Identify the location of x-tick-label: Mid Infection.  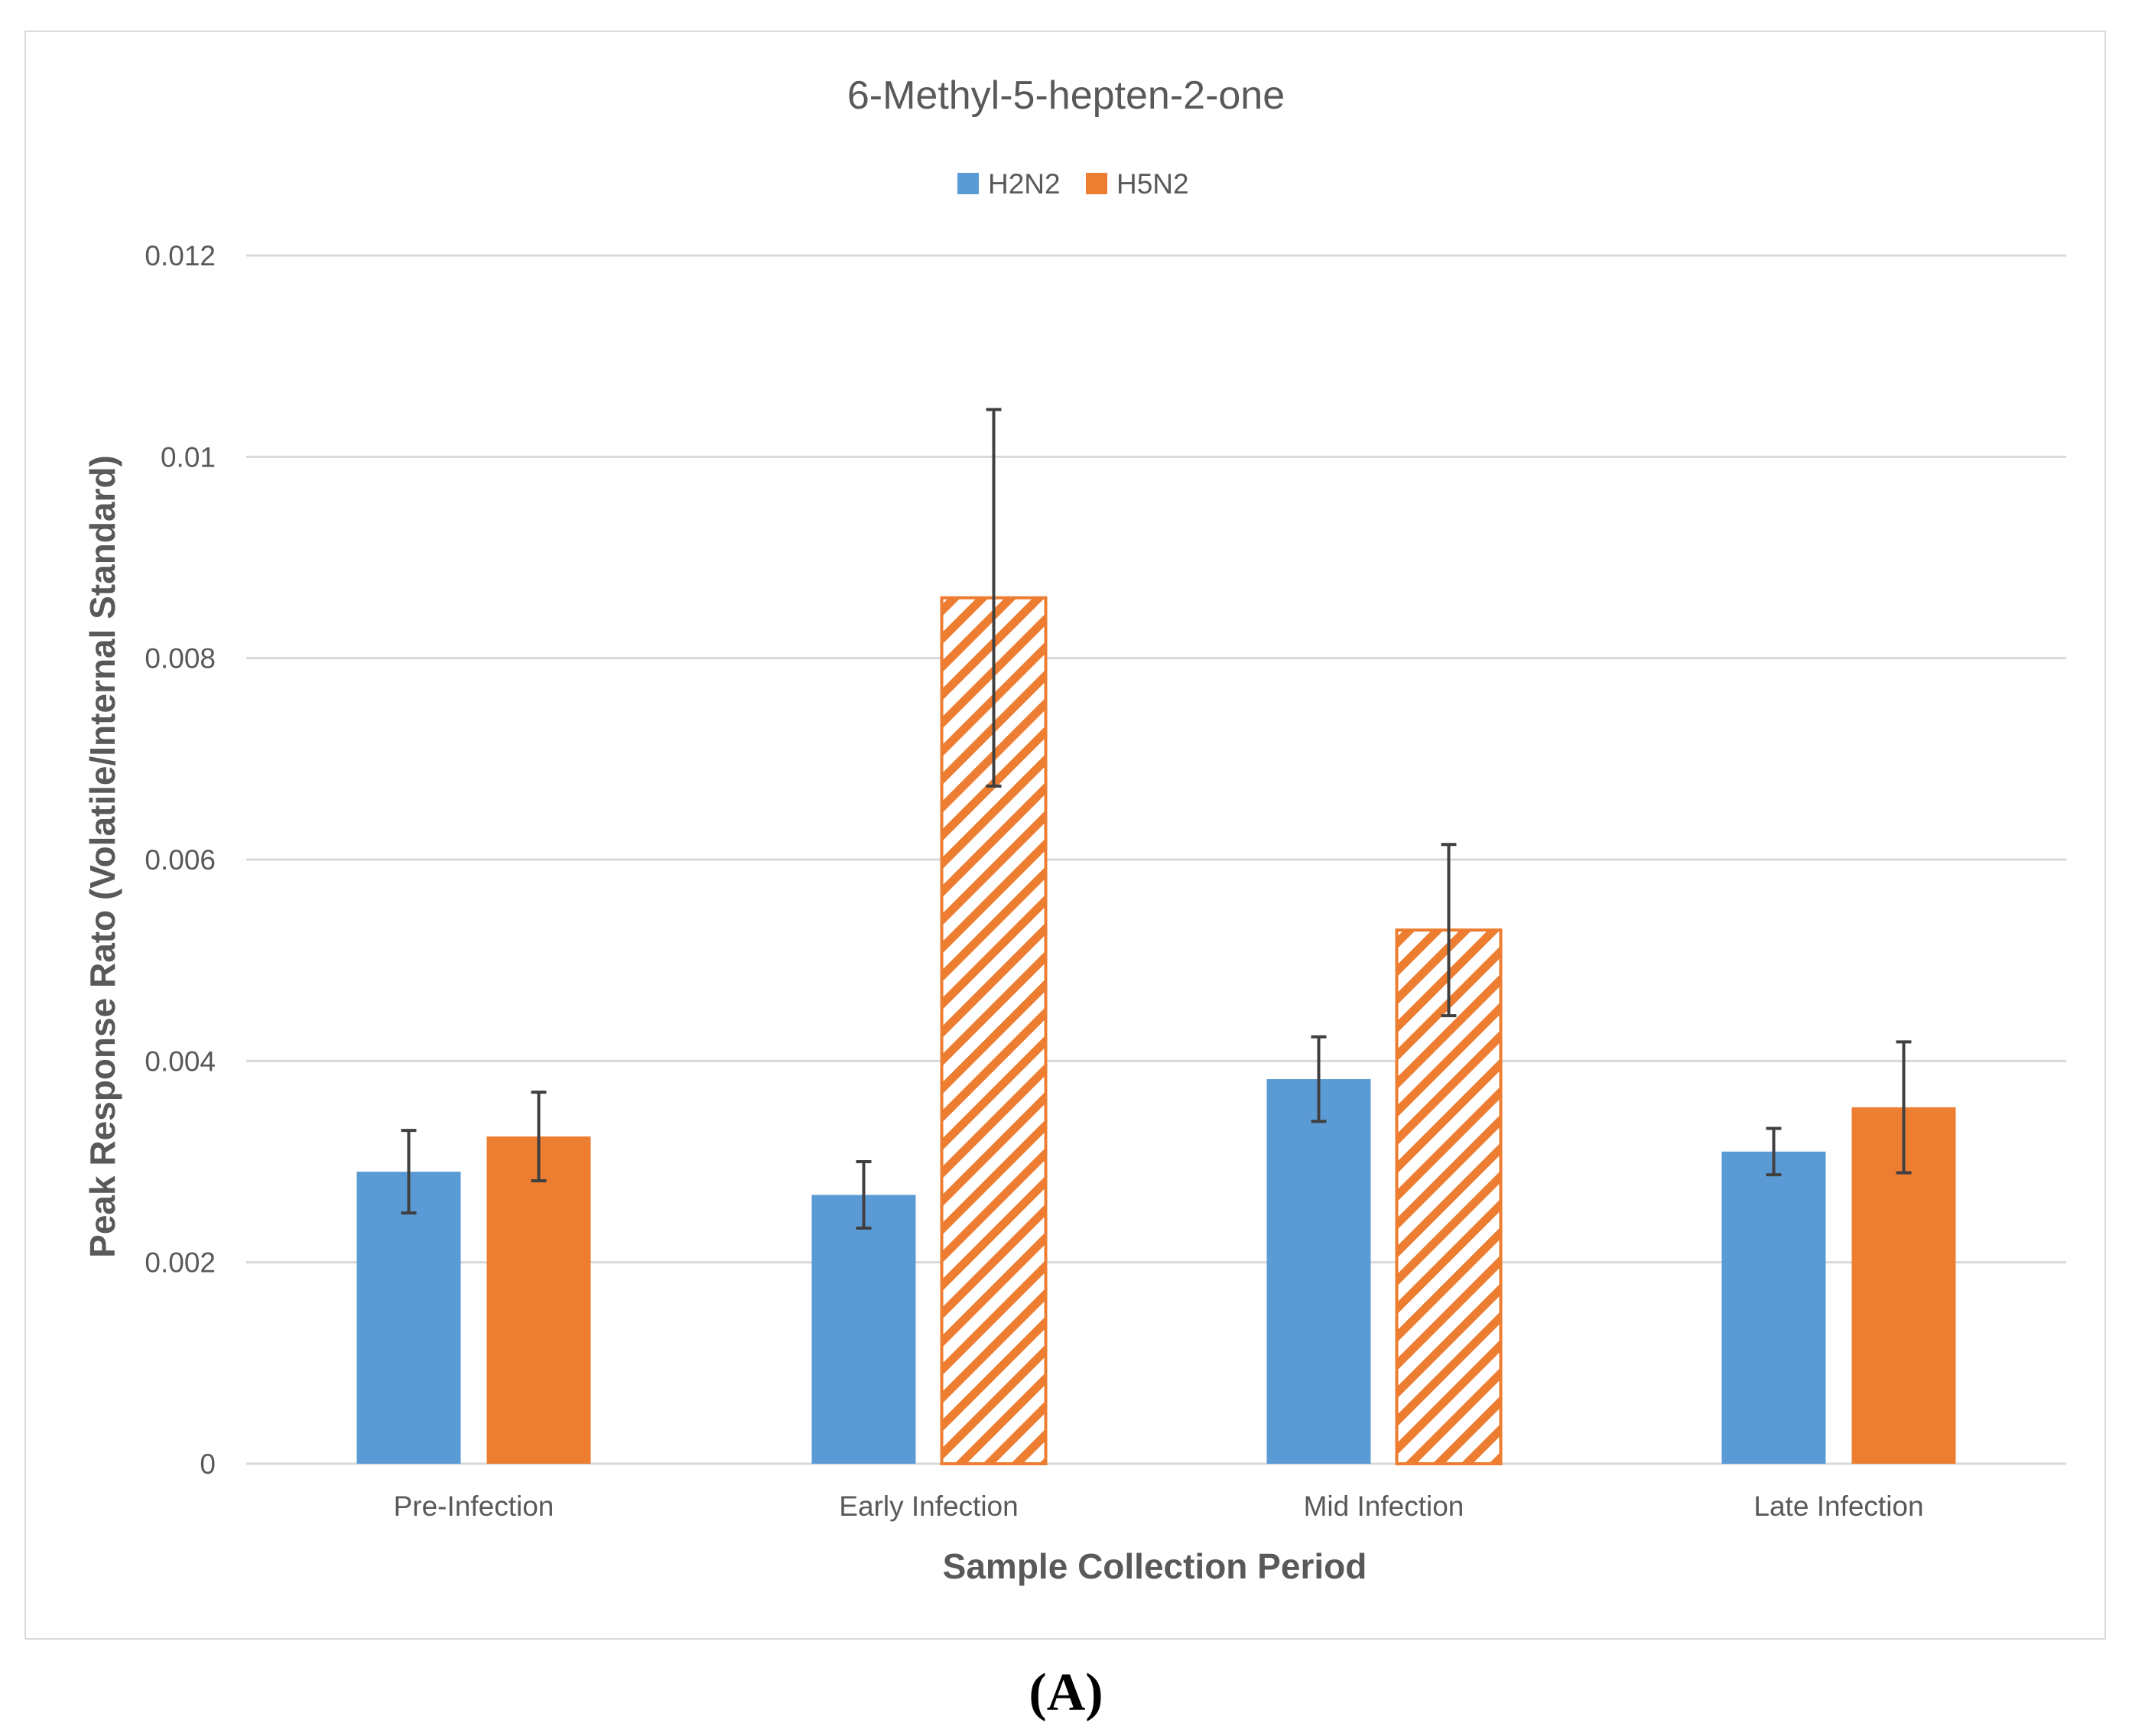
(1384, 1506).